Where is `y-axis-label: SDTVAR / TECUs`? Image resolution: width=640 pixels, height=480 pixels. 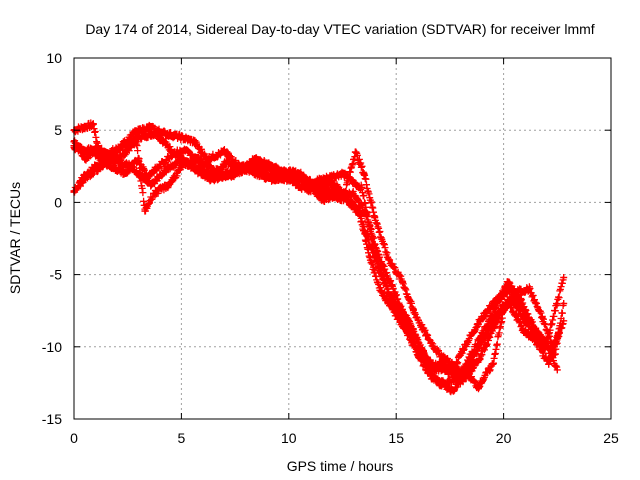
y-axis-label: SDTVAR / TECUs is located at coordinates (15, 238).